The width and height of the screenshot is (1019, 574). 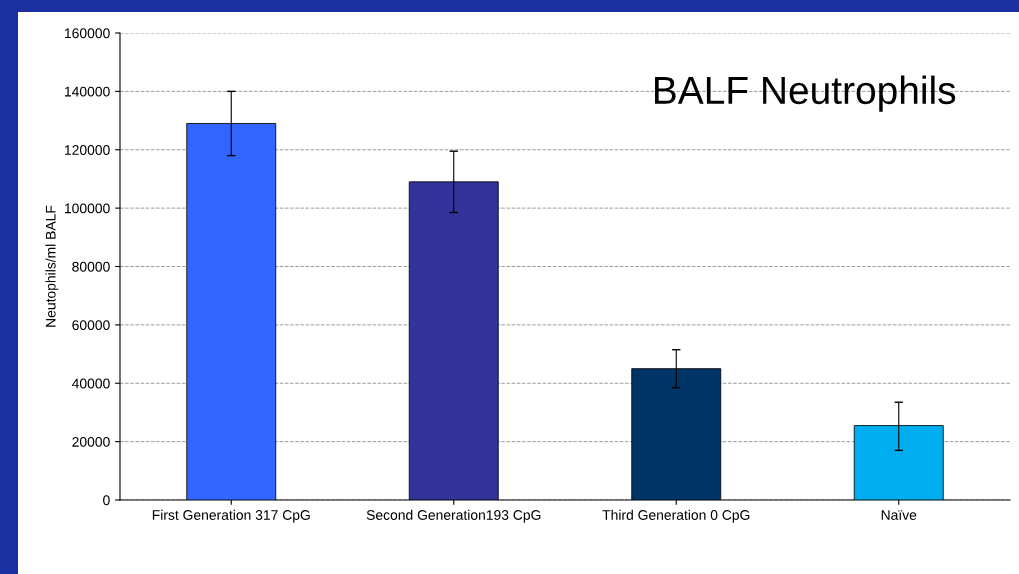 I want to click on y-tick-label: 60000, so click(x=91, y=325).